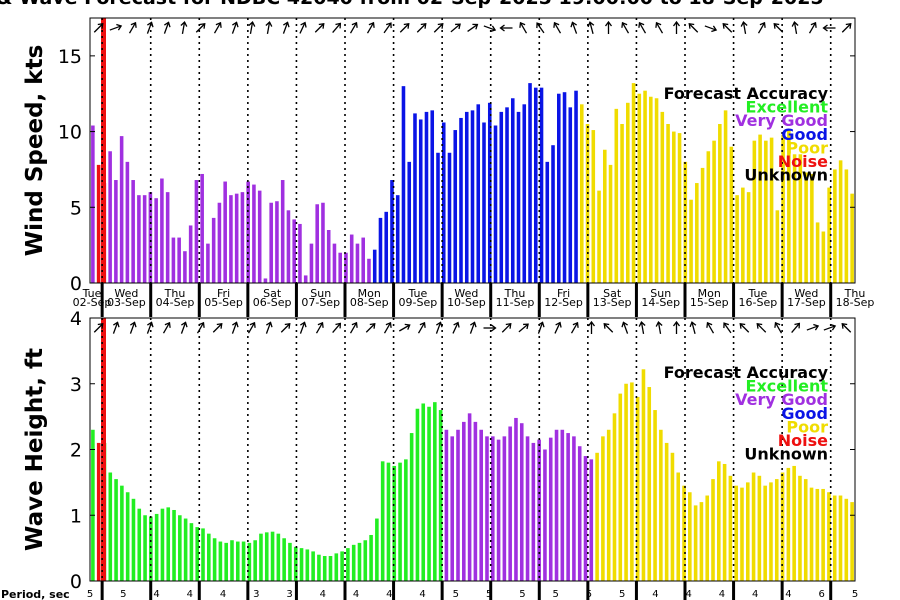 This screenshot has width=900, height=600. I want to click on ytick-label: 15, so click(70, 57).